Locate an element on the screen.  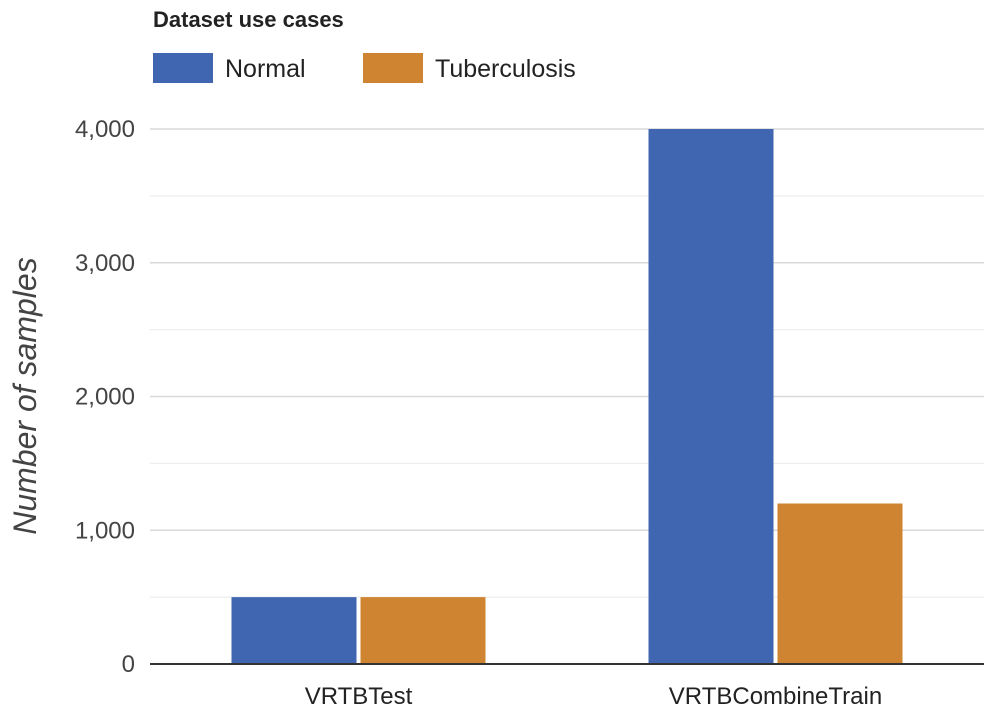
legend-swatch-tuberculosis is located at coordinates (393, 68).